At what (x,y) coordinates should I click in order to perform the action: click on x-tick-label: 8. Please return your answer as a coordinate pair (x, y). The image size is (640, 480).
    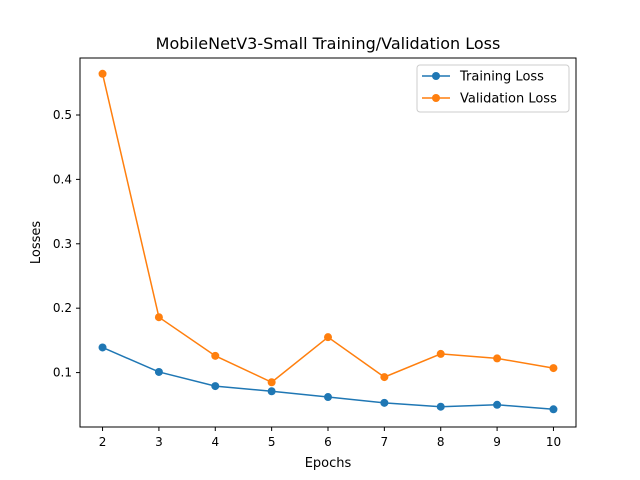
    Looking at the image, I should click on (441, 442).